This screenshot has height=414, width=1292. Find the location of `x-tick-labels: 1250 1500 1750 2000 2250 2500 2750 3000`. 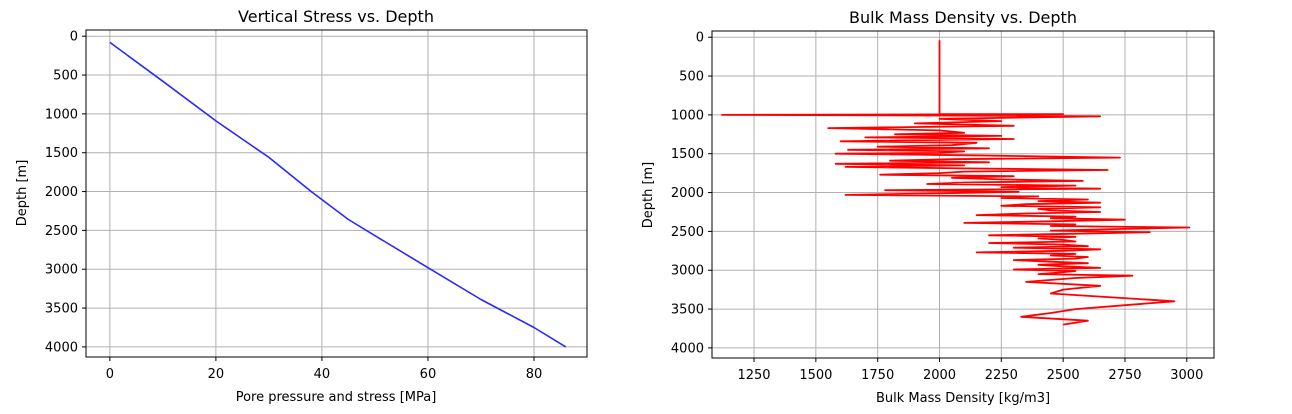

x-tick-labels: 1250 1500 1750 2000 2250 2500 2750 3000 is located at coordinates (970, 370).